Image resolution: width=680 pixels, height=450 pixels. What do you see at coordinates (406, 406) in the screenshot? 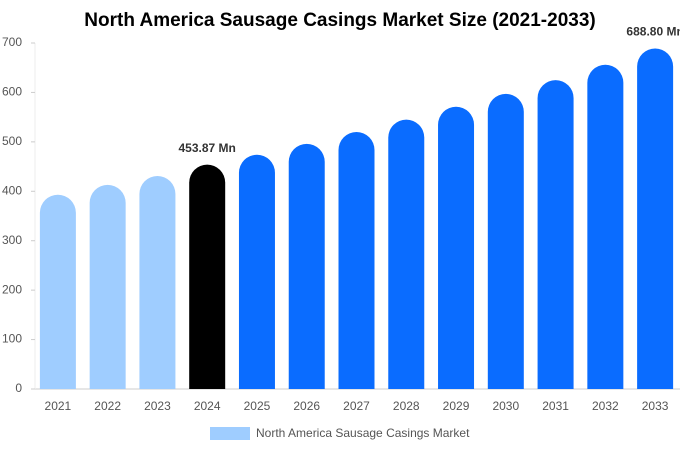
I see `x-tick-label: 2028` at bounding box center [406, 406].